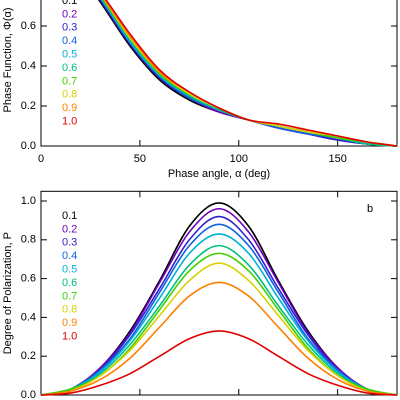  What do you see at coordinates (219, 174) in the screenshot?
I see `x-axis-label: Phase angle, α (deg)` at bounding box center [219, 174].